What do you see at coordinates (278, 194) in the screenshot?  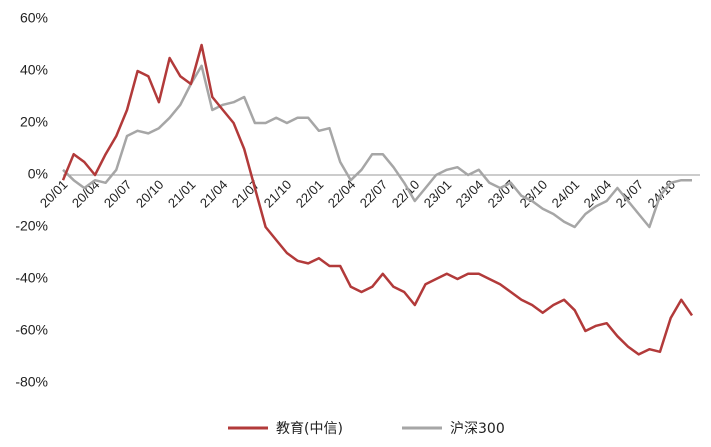 I see `x-tick-label: 21/10` at bounding box center [278, 194].